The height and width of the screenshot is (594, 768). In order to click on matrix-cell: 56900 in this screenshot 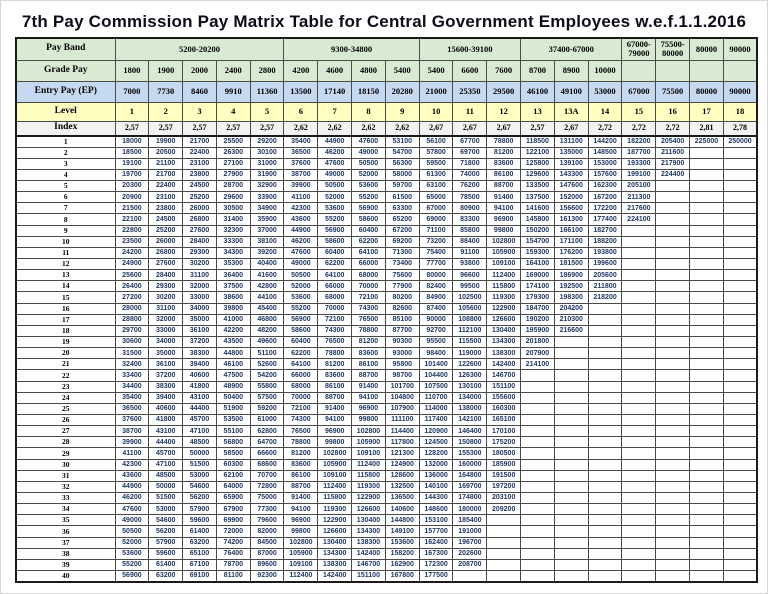, I will do `click(301, 319)`.